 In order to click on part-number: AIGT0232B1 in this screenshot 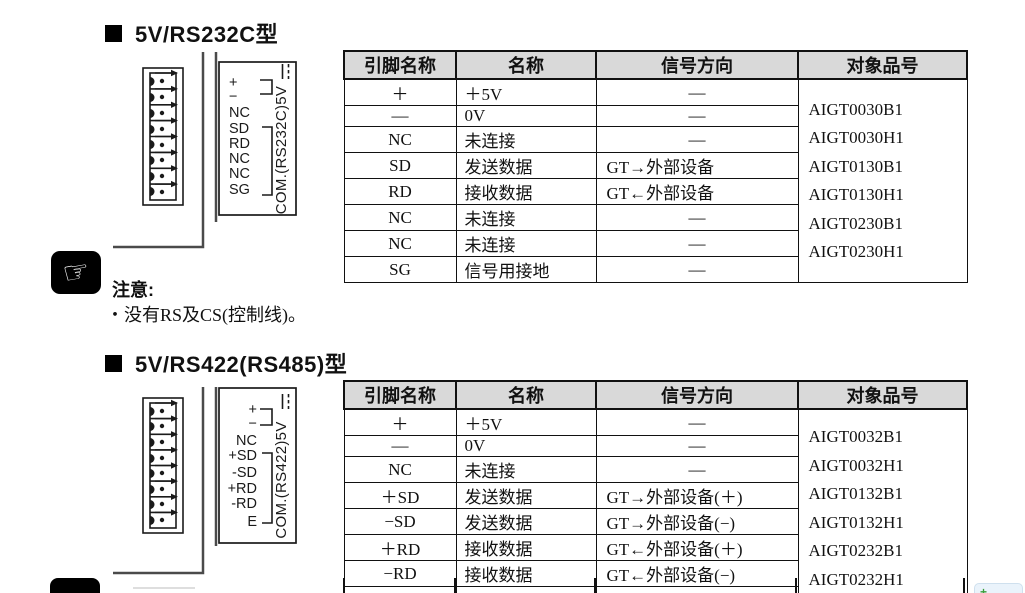, I will do `click(855, 550)`.